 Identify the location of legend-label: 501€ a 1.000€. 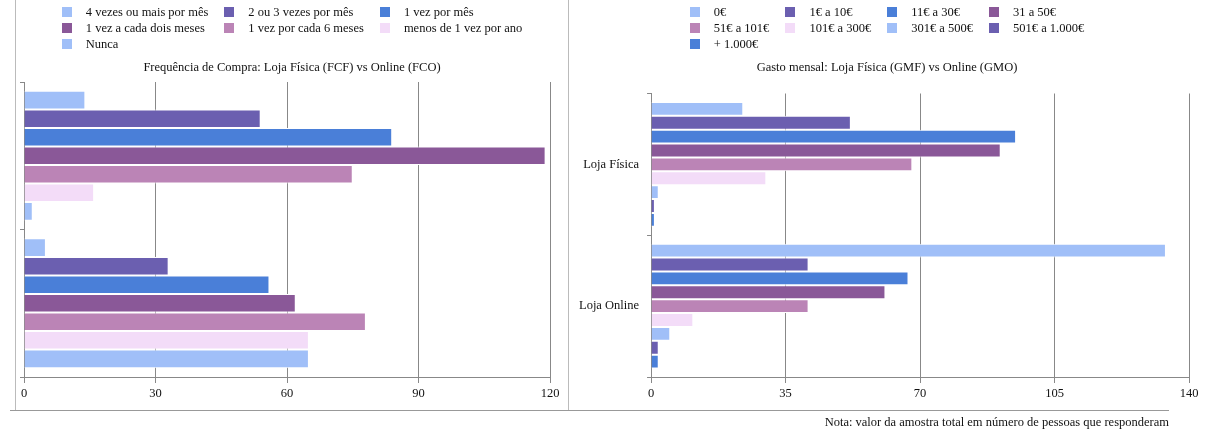
(1048, 28).